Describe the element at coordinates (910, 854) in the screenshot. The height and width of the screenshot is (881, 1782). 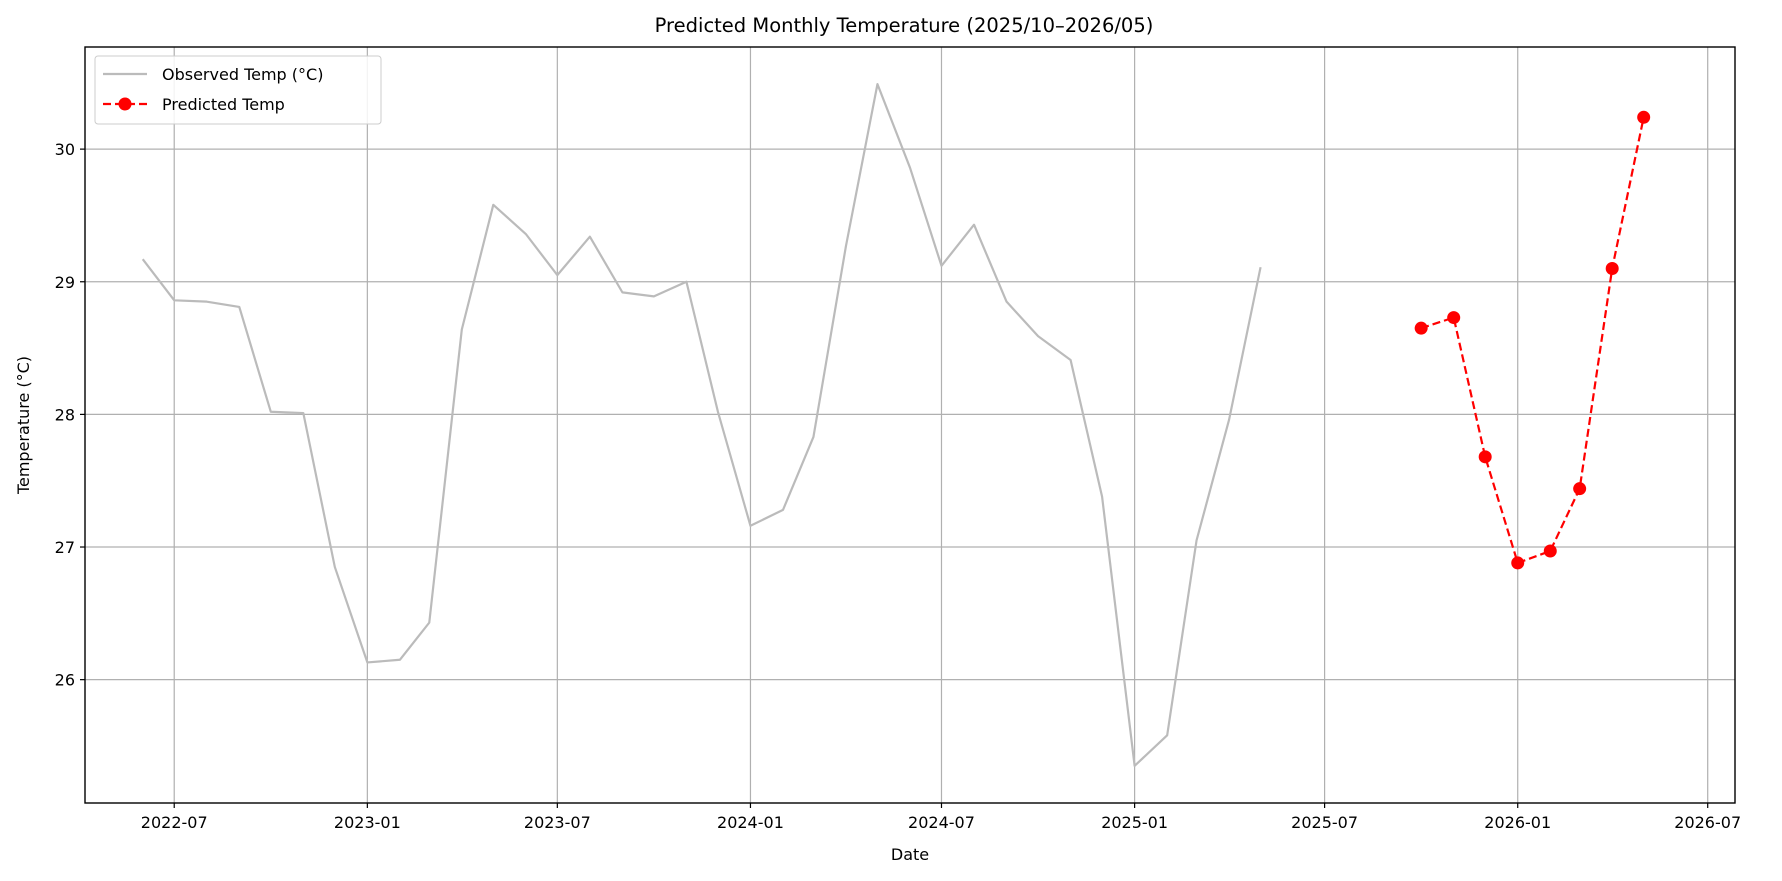
I see `x-axis-label: Date` at that location.